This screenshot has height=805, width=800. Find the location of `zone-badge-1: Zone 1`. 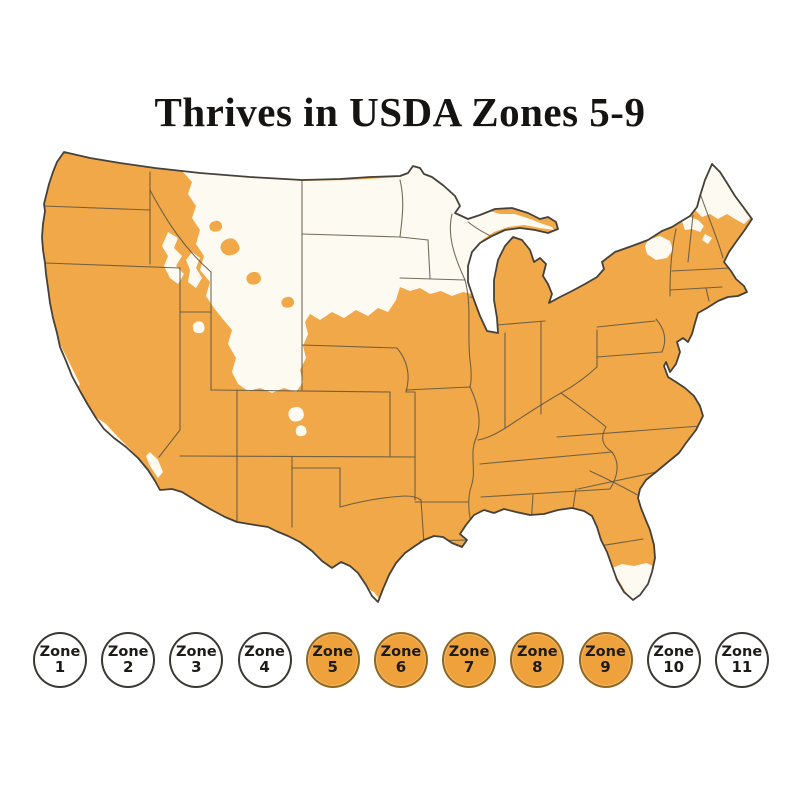

zone-badge-1: Zone 1 is located at coordinates (60, 660).